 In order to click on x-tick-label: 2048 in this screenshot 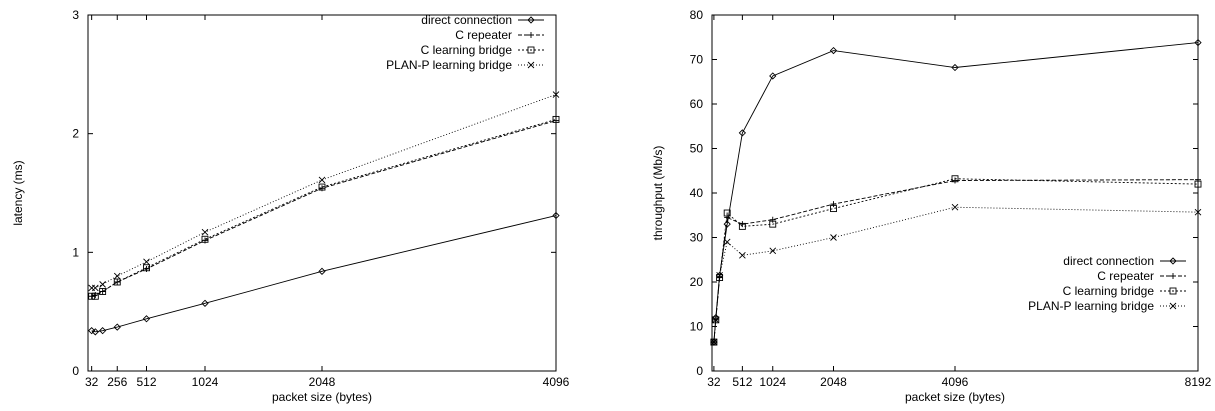, I will do `click(322, 382)`.